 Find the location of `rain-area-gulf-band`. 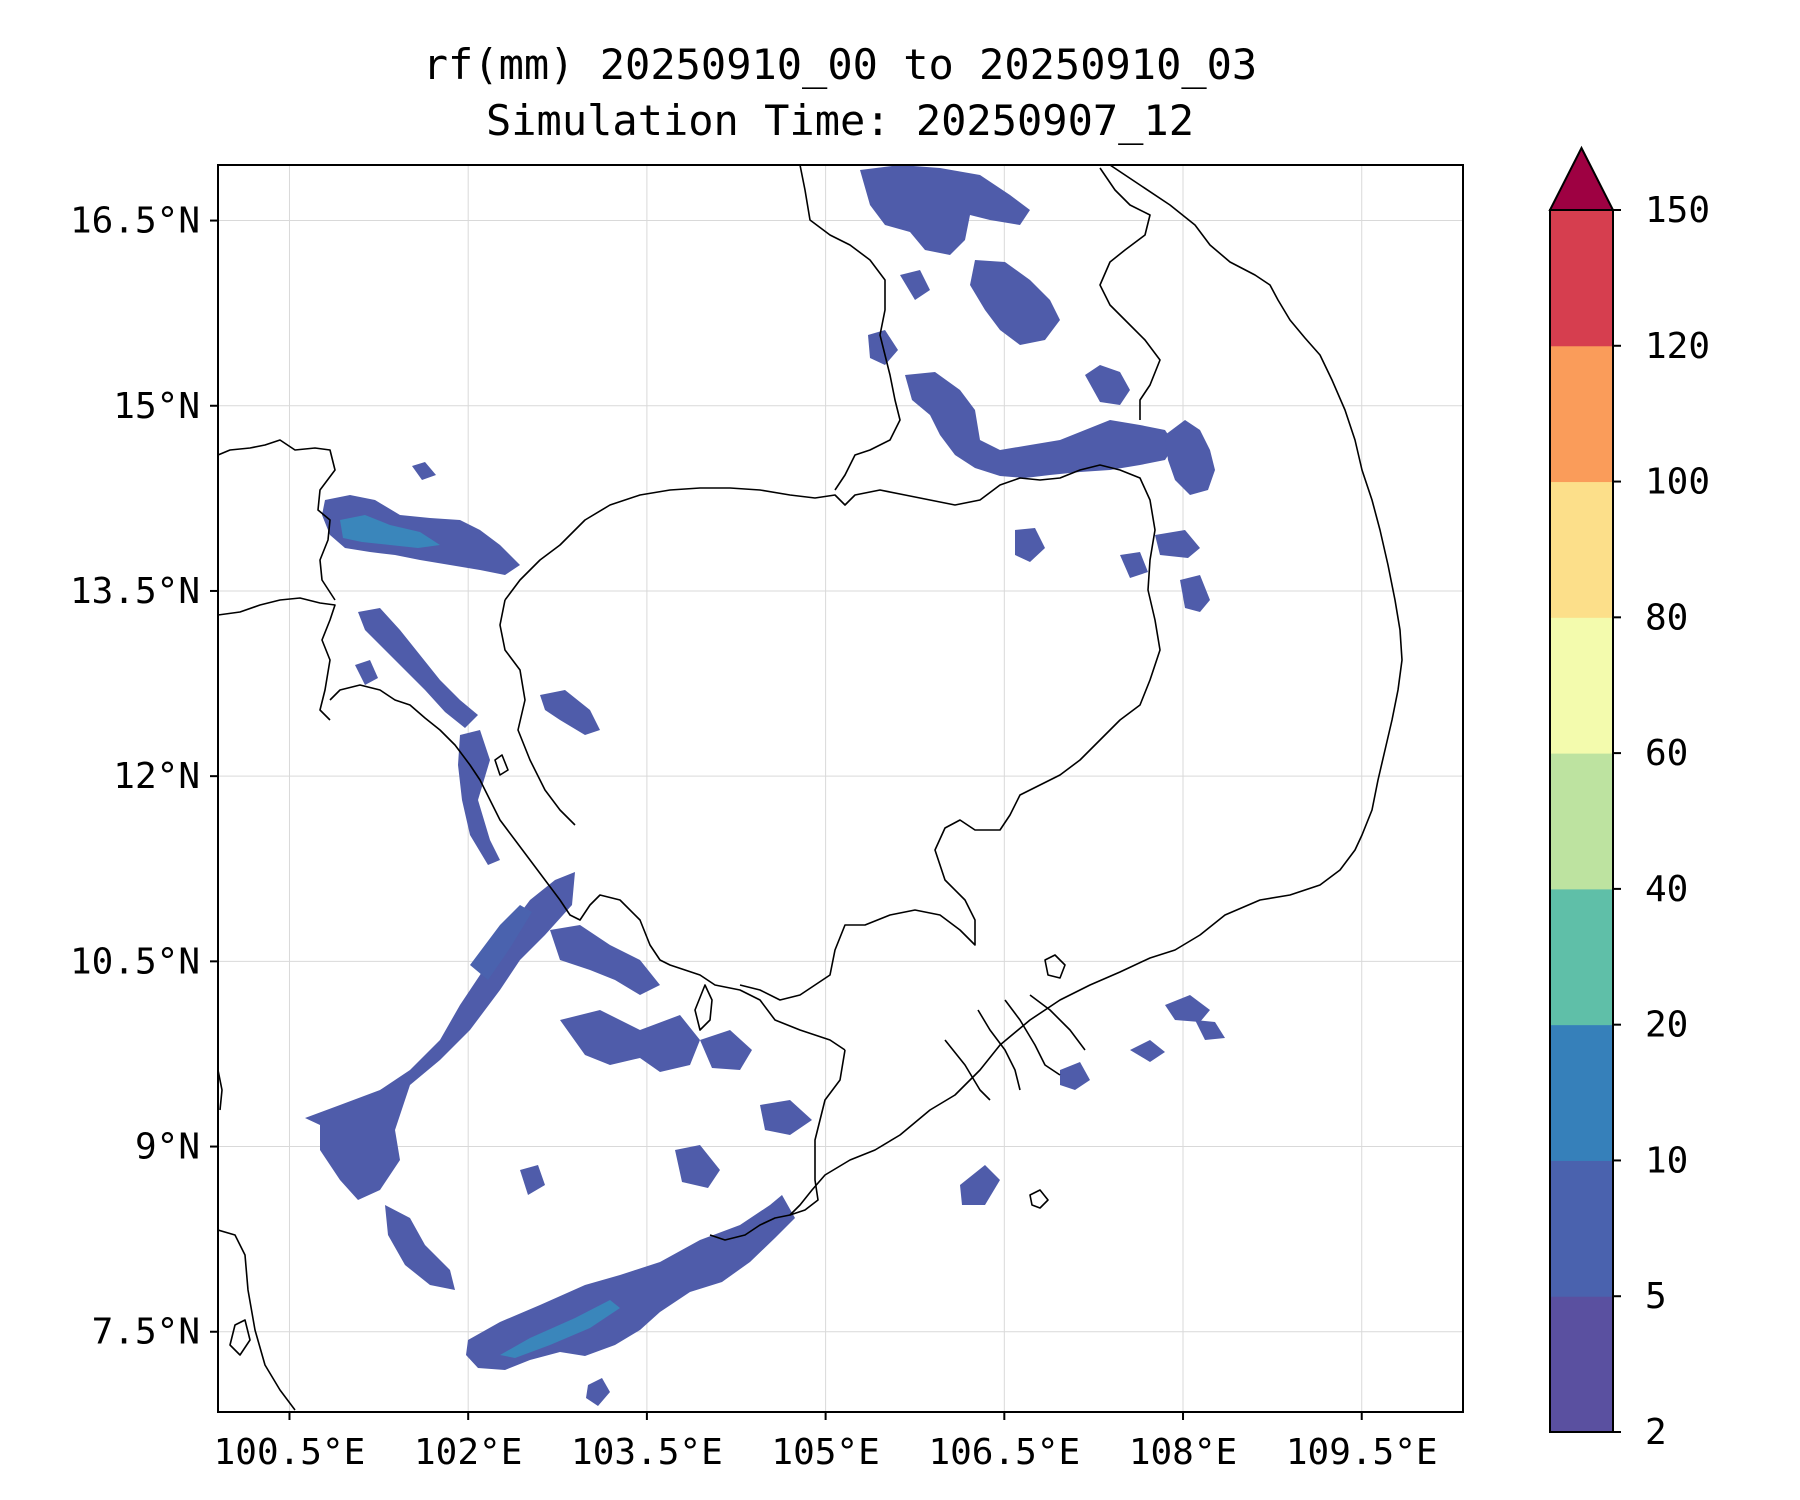

rain-area-gulf-band is located at coordinates (630, 1282).